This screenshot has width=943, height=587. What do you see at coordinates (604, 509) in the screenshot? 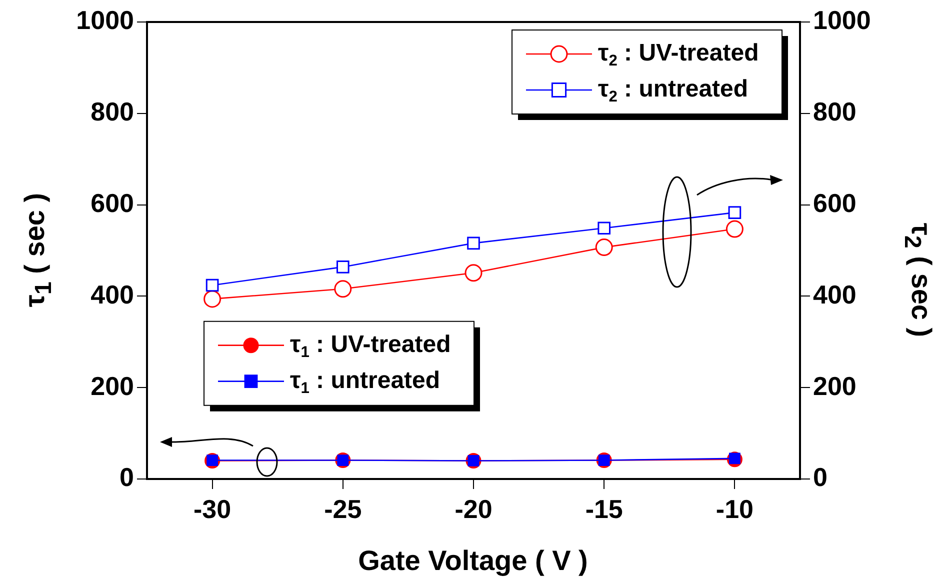
I see `x-tick-label: -15` at bounding box center [604, 509].